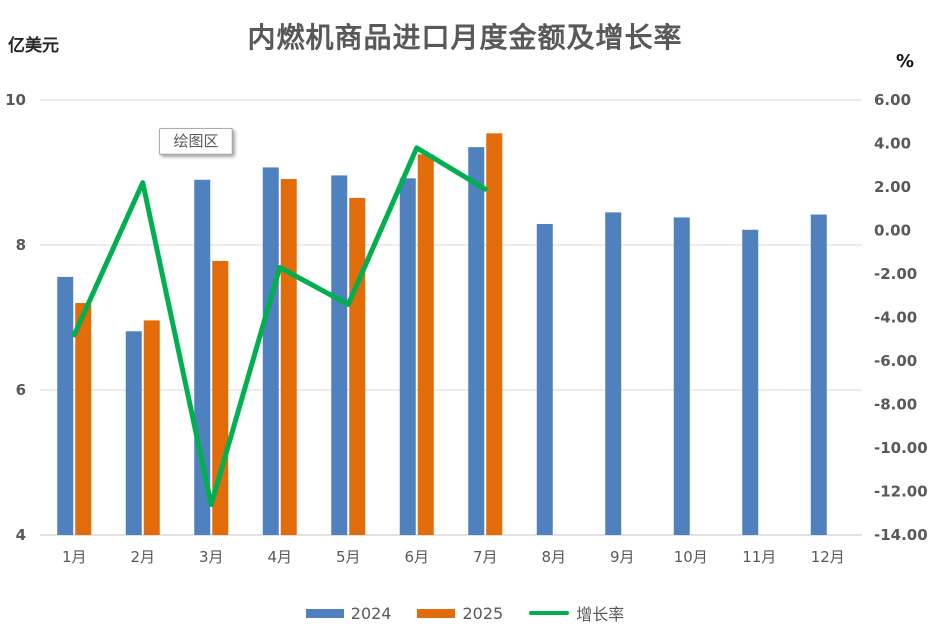 Image resolution: width=930 pixels, height=636 pixels. I want to click on right-axis-unit-label: %, so click(905, 61).